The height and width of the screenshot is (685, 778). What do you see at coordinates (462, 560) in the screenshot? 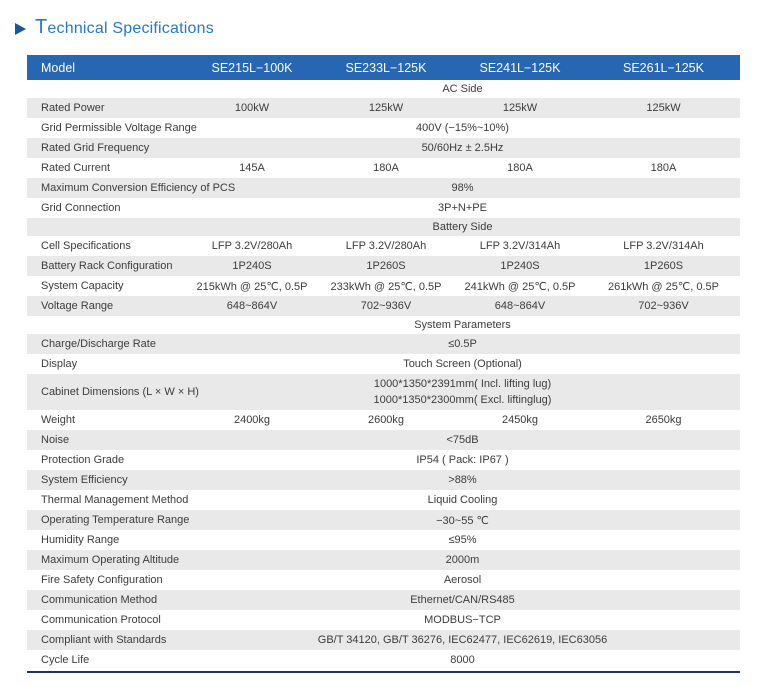
I see `spec-merged-value: 2000m` at bounding box center [462, 560].